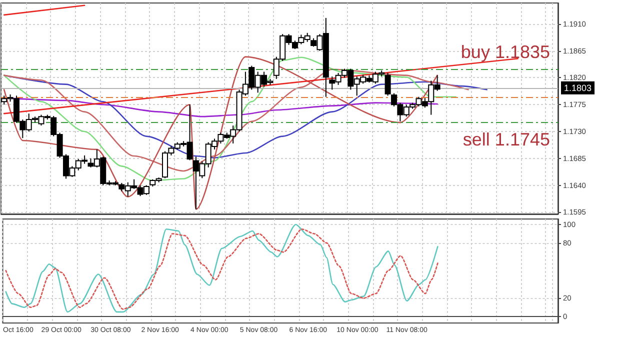 The height and width of the screenshot is (342, 620). What do you see at coordinates (505, 52) in the screenshot?
I see `ref-line-label: buy 1.1835` at bounding box center [505, 52].